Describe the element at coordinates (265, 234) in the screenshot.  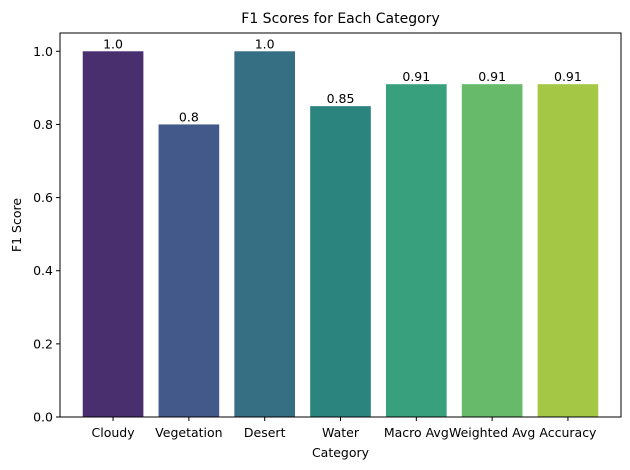
I see `bar-desert` at that location.